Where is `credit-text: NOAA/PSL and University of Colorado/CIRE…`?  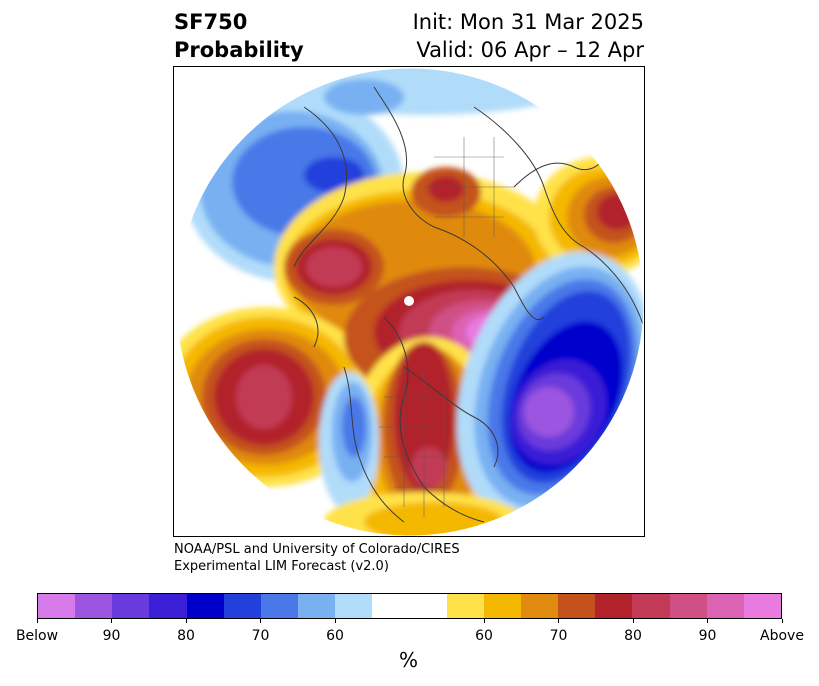 credit-text: NOAA/PSL and University of Colorado/CIRE… is located at coordinates (317, 558).